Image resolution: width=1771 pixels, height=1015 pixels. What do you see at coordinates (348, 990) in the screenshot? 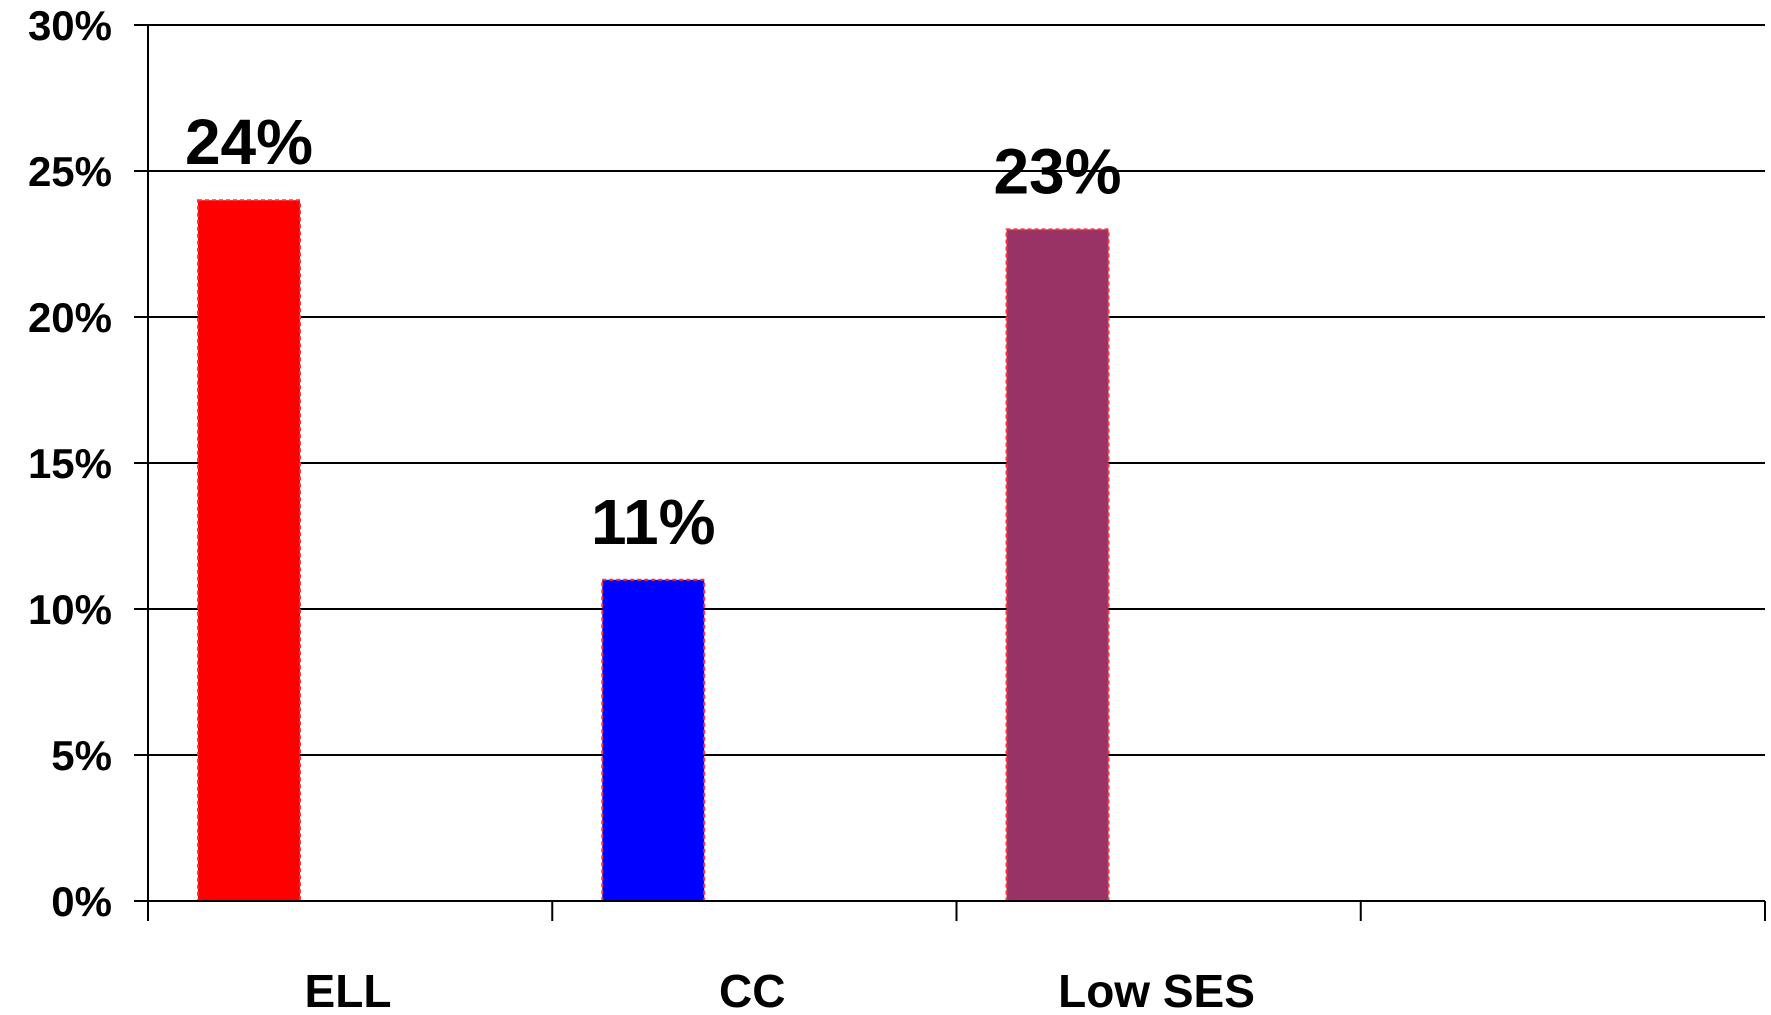
I see `category-label: ELL` at bounding box center [348, 990].